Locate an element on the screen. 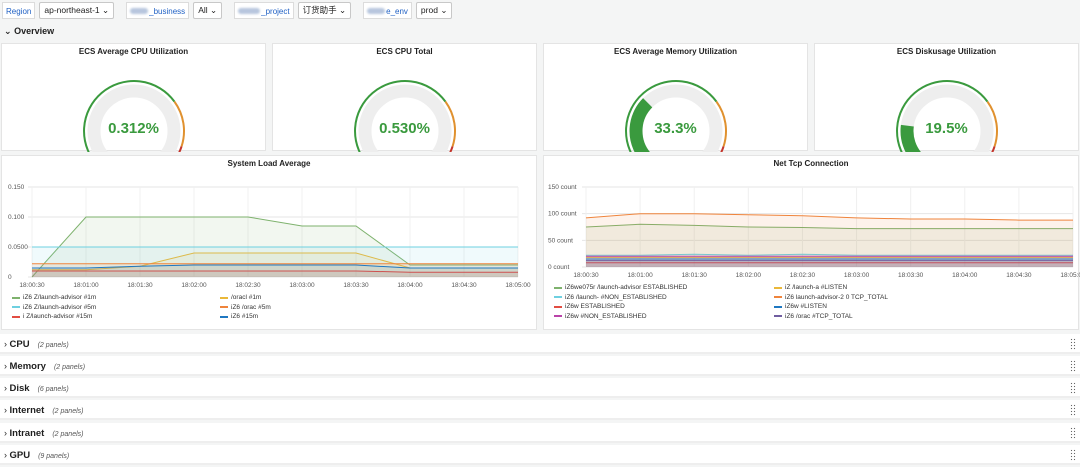  project-value: 订货助手 is located at coordinates (319, 9).